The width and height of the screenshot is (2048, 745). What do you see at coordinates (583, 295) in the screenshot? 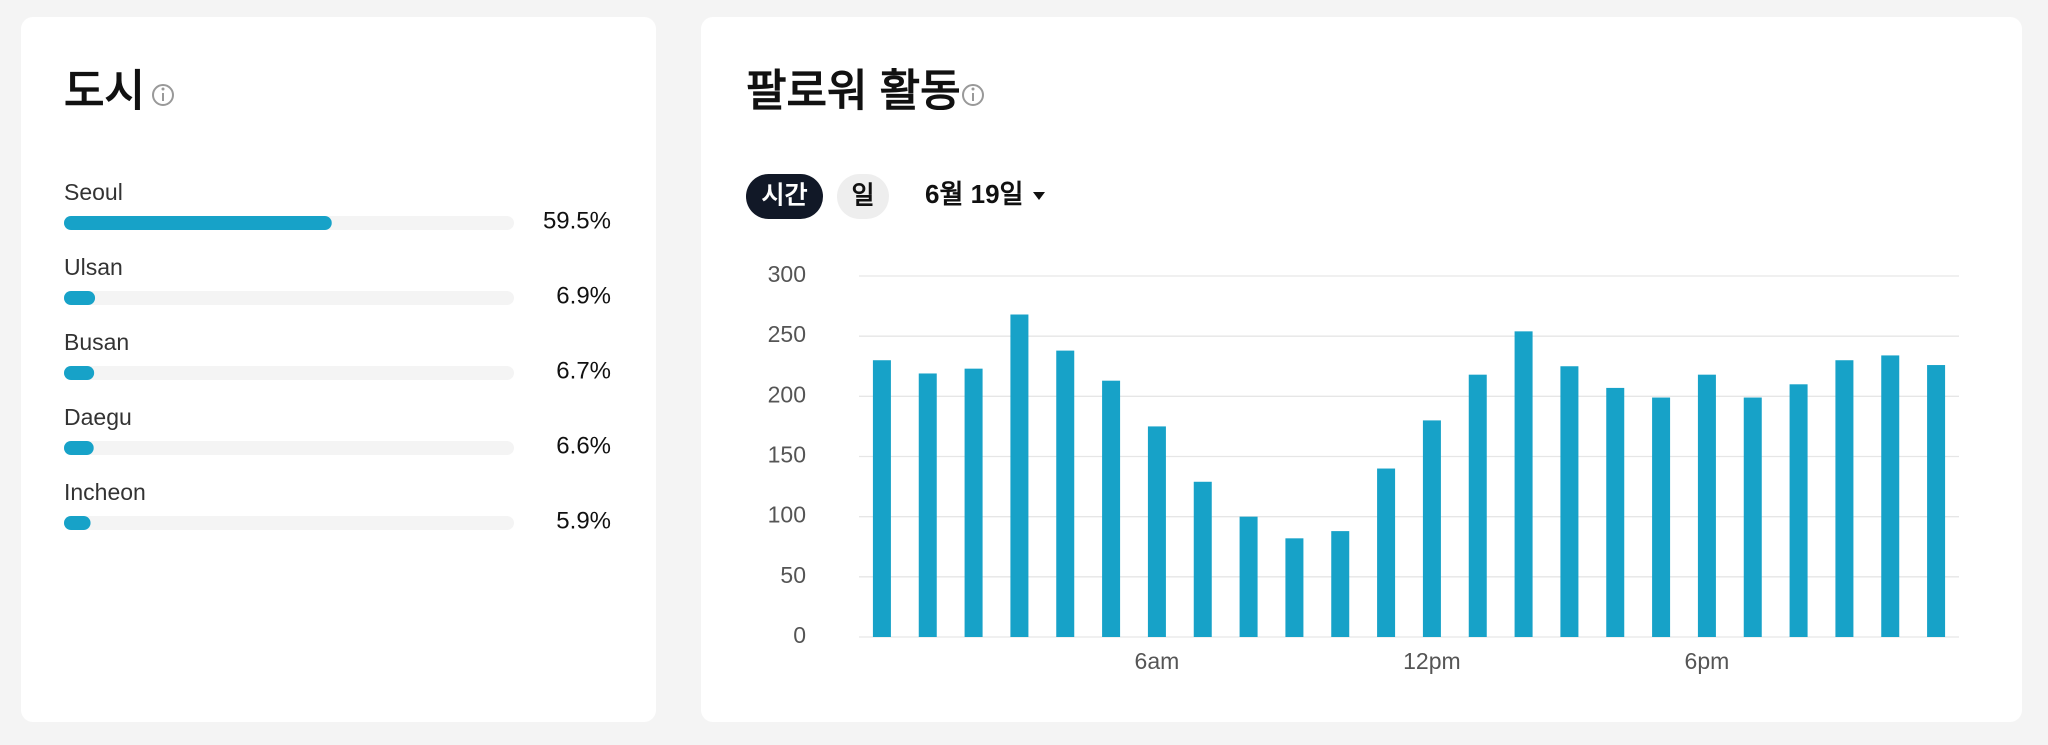
I see `city-percent: 6.9%` at bounding box center [583, 295].